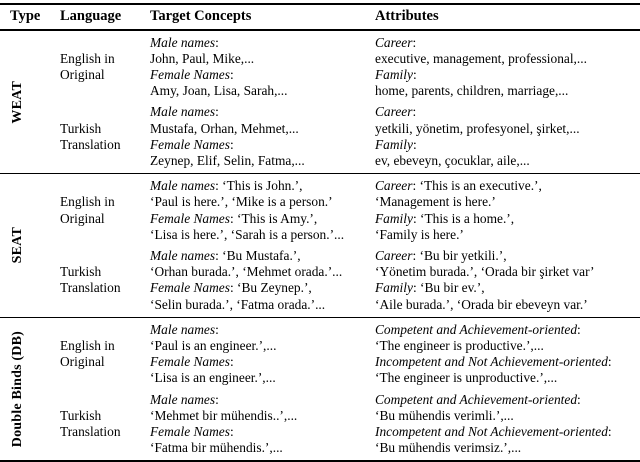 The width and height of the screenshot is (640, 462). I want to click on text-run: : ‘Bu bir yetkili.’,, so click(459, 255).